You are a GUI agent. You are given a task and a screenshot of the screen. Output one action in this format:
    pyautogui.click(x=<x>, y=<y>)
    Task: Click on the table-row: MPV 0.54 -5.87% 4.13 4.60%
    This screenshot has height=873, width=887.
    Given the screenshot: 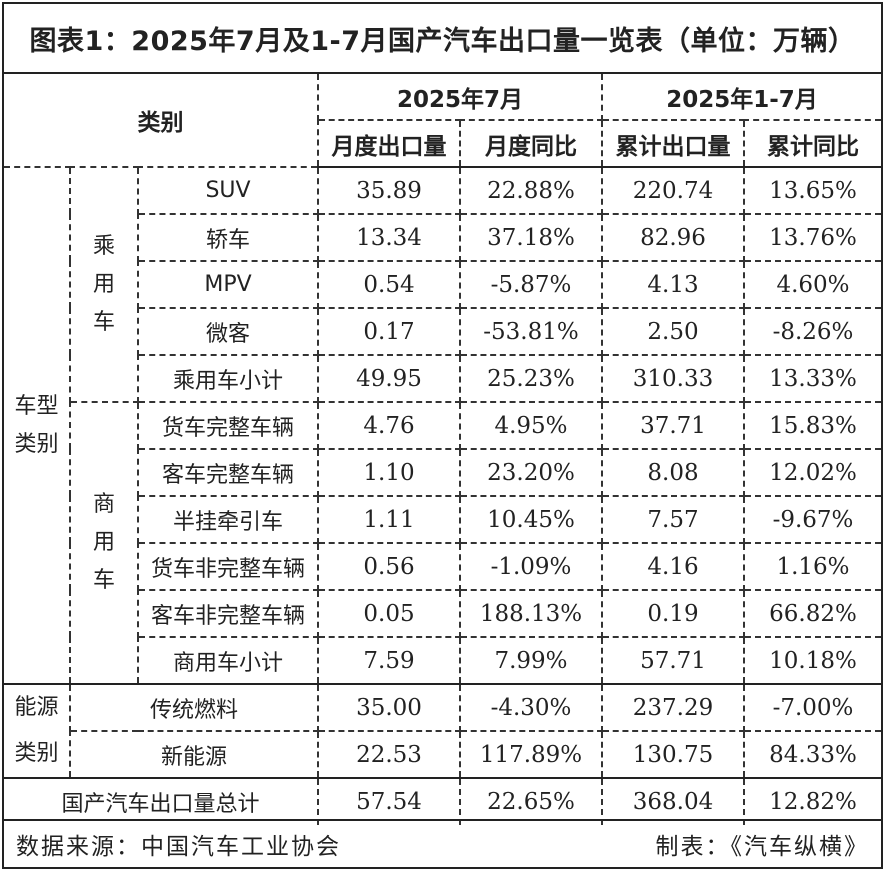 What is the action you would take?
    pyautogui.click(x=442, y=284)
    